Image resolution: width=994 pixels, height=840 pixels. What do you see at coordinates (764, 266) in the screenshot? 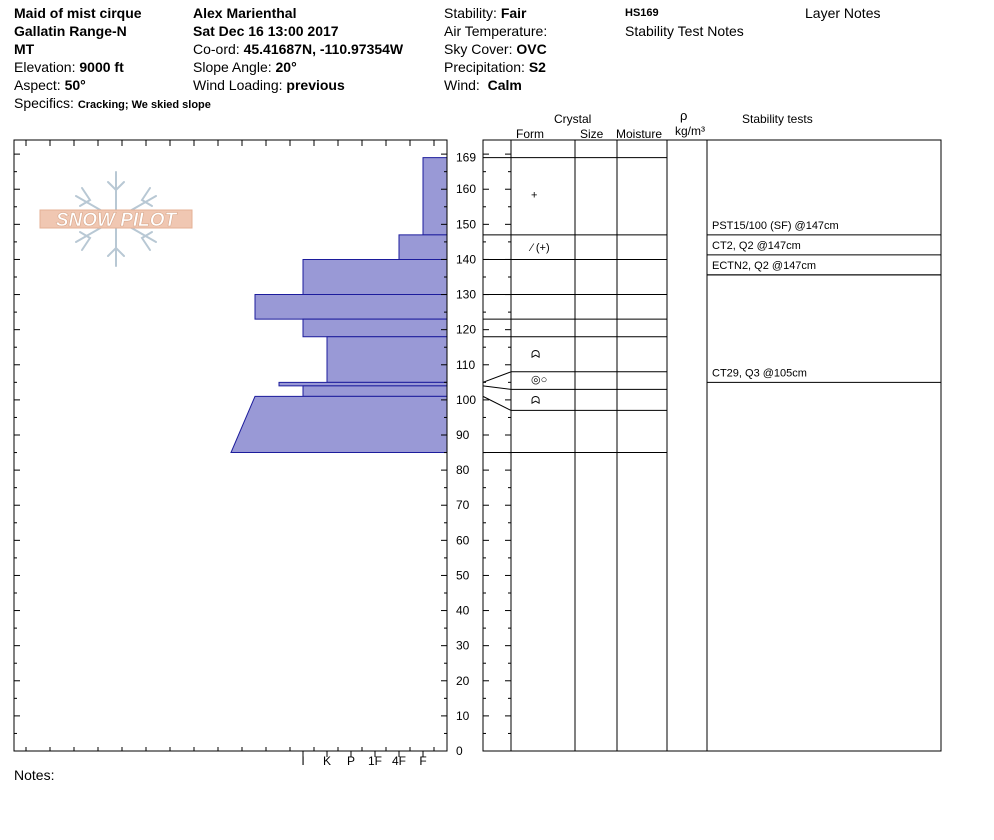
I see `stability-test-3: ECTN2, Q2 @147cm` at bounding box center [764, 266].